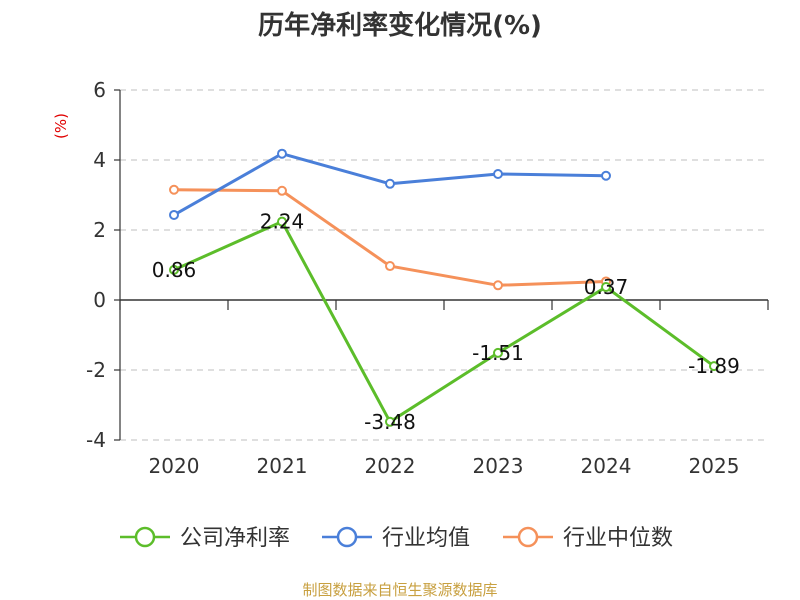  Describe the element at coordinates (498, 466) in the screenshot. I see `x-tick-label: 2023` at that location.